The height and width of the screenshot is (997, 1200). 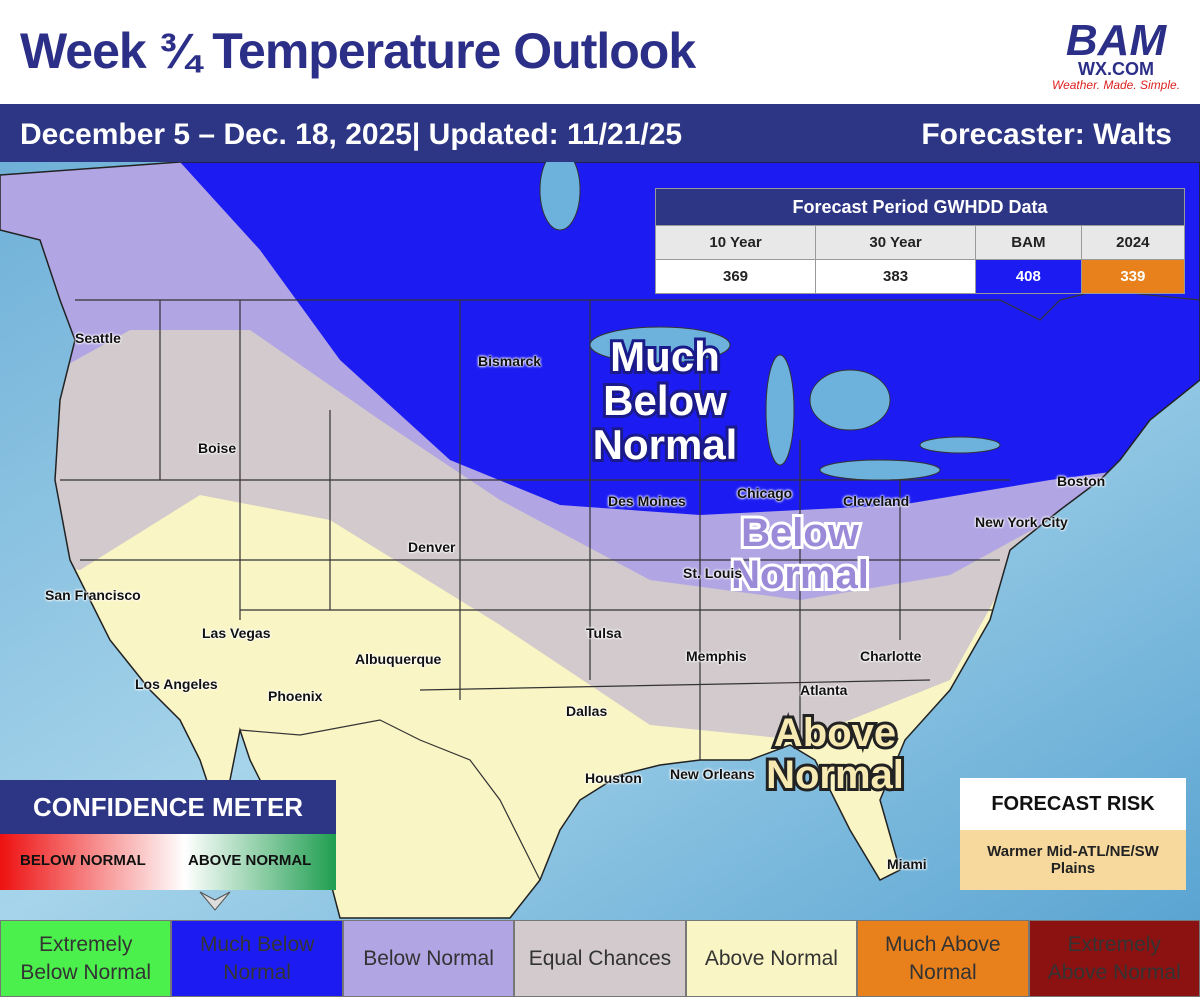 I want to click on city-label: Los Angeles, so click(x=176, y=684).